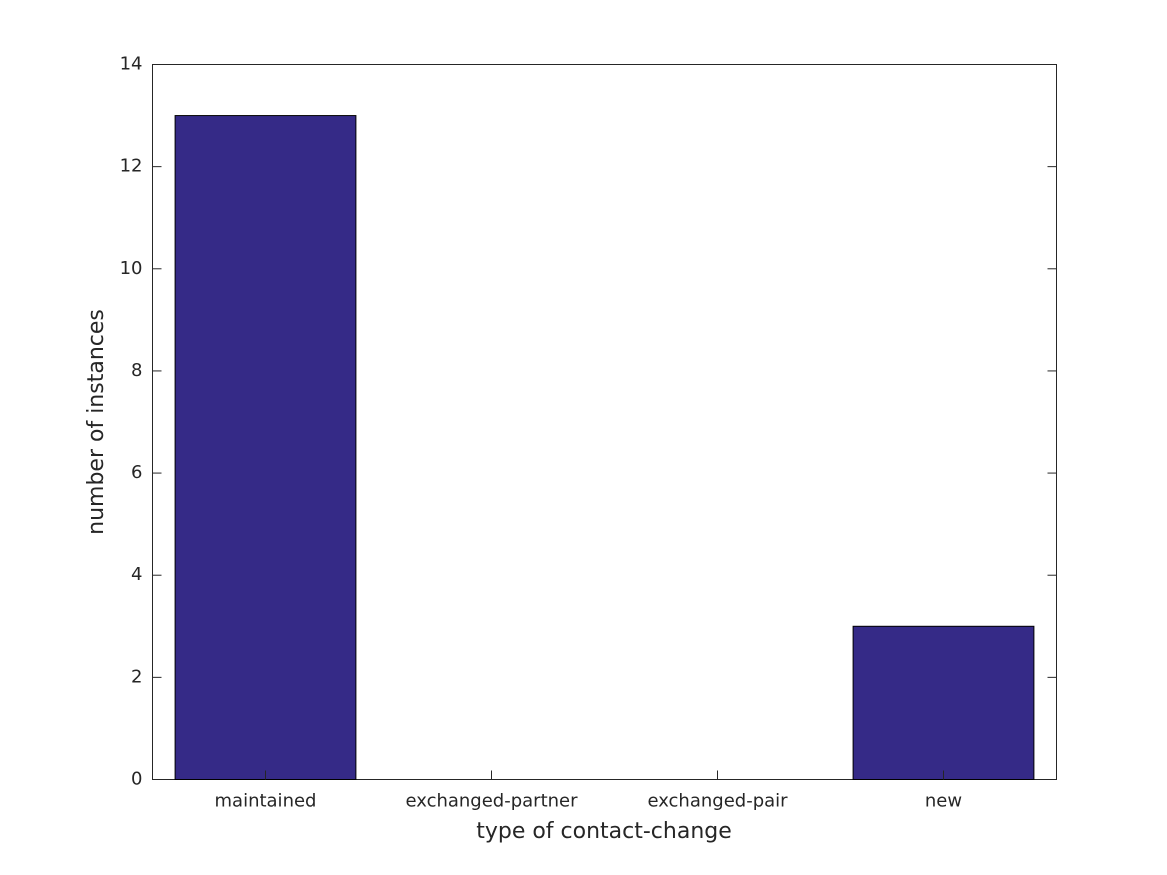  I want to click on y-tick-label: 0, so click(136, 779).